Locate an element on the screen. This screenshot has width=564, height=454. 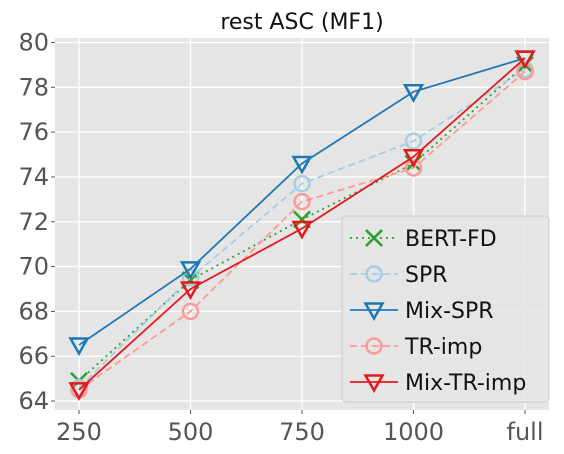
legend-item-tr-imp: TR-imp is located at coordinates (416, 347).